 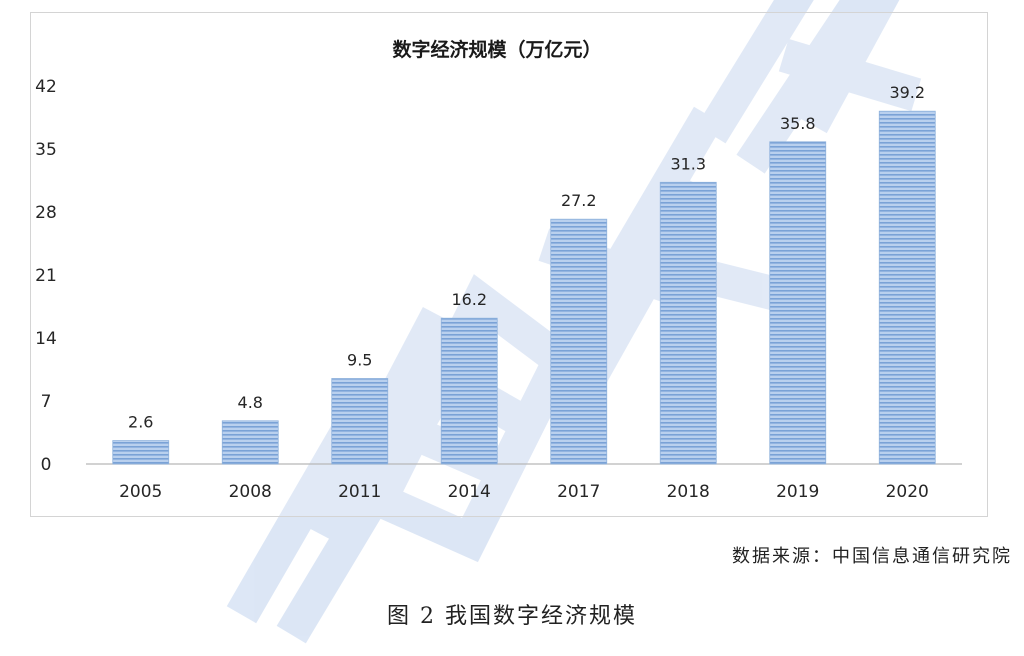 I want to click on data-label: 4.8, so click(x=250, y=402).